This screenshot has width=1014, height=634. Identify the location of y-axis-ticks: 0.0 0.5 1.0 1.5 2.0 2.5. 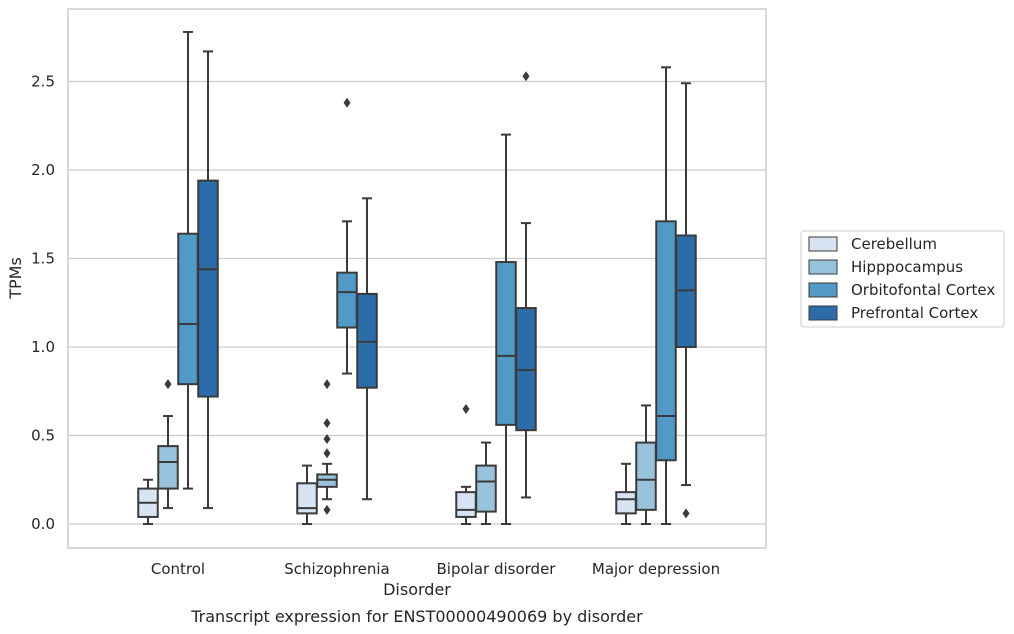
(43, 303).